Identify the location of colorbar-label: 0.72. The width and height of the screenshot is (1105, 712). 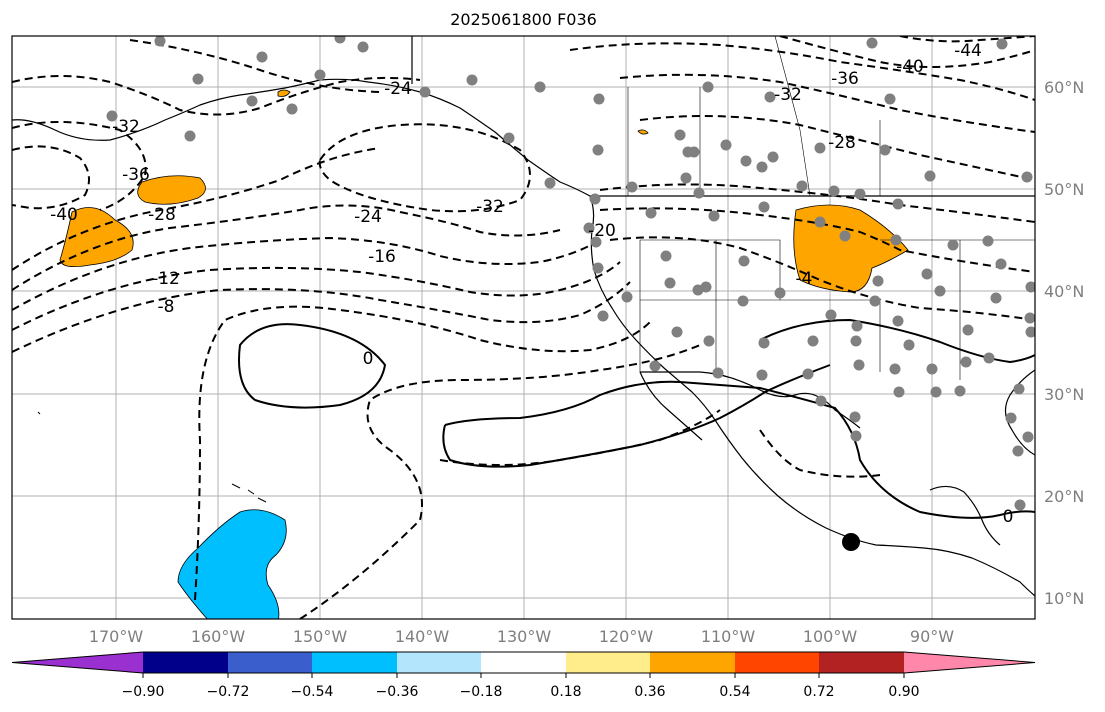
(819, 692).